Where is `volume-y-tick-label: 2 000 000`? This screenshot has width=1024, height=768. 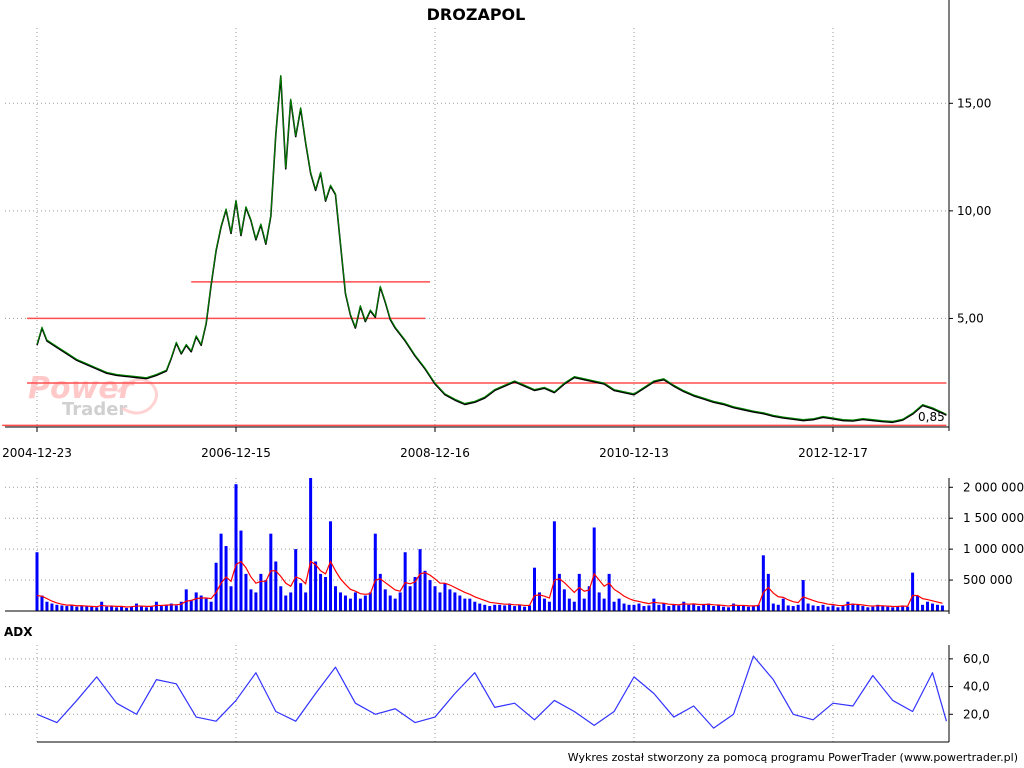 volume-y-tick-label: 2 000 000 is located at coordinates (993, 487).